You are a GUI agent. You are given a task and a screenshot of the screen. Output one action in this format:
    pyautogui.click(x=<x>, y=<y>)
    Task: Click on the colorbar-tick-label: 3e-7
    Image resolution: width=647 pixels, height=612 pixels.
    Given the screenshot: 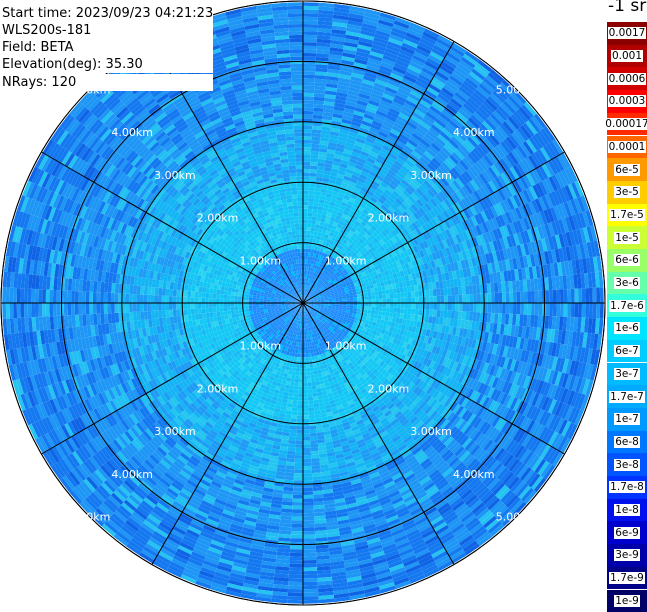 What is the action you would take?
    pyautogui.click(x=627, y=374)
    